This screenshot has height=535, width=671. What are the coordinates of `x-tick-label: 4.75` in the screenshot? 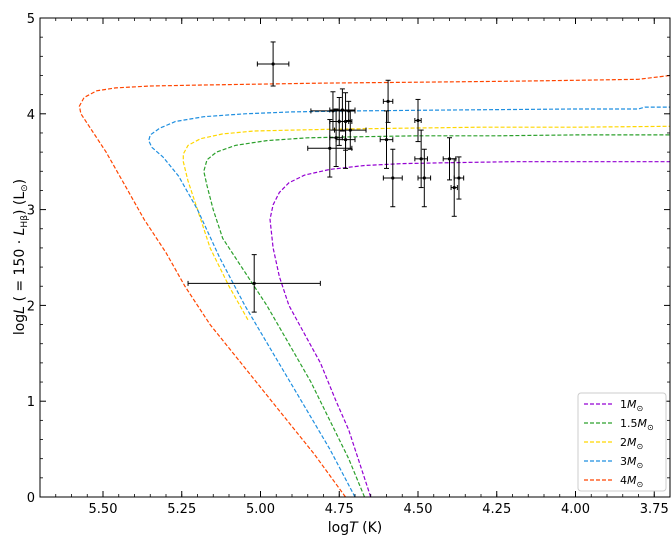 It's located at (339, 509).